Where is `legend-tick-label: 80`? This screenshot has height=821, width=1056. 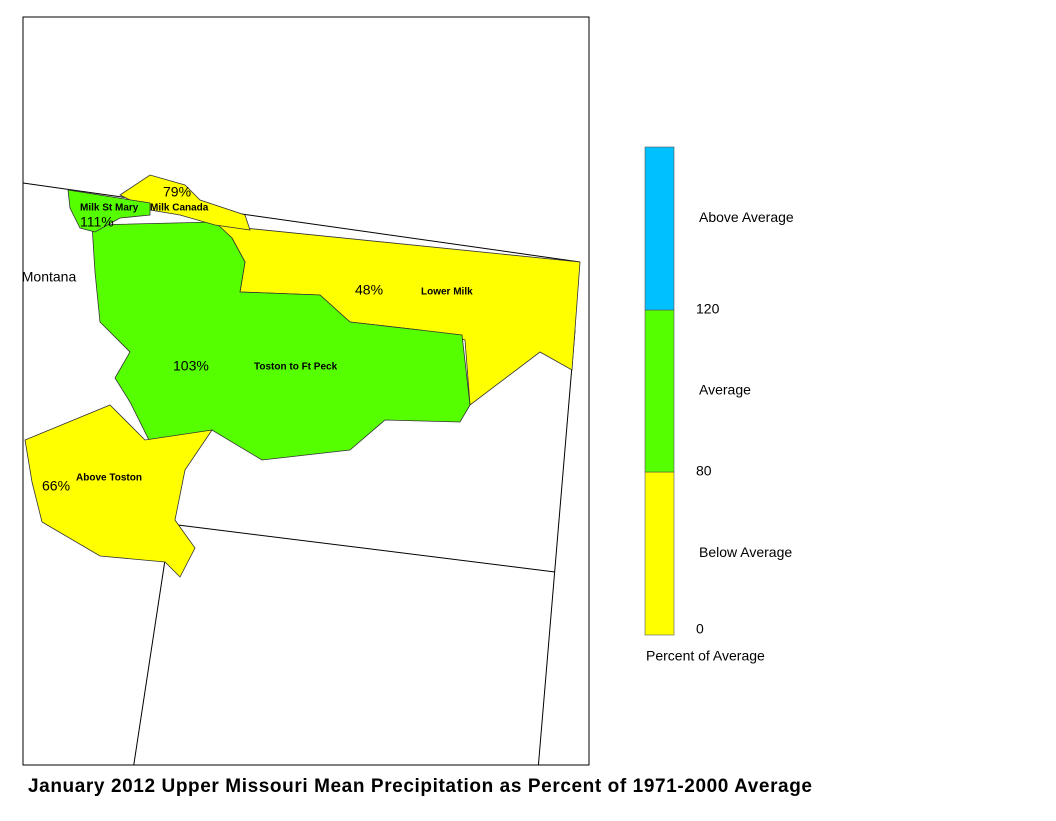
legend-tick-label: 80 is located at coordinates (704, 471).